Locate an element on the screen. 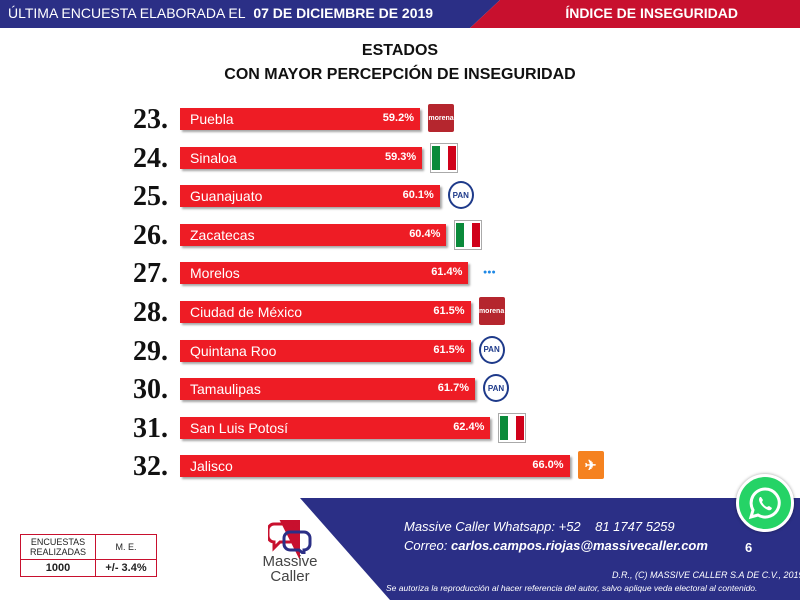 The image size is (800, 600). page-number: 6 is located at coordinates (749, 547).